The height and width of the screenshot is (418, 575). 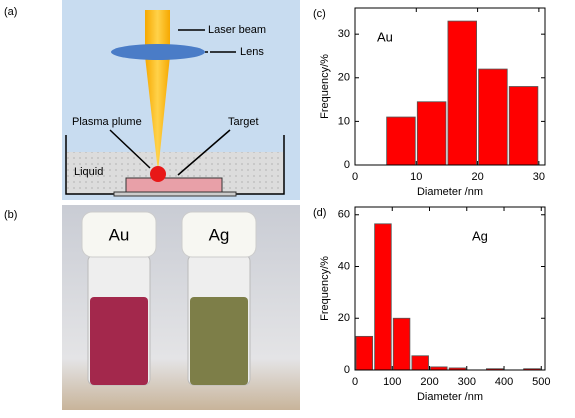 What do you see at coordinates (107, 122) in the screenshot?
I see `plume-label: Plasma plume` at bounding box center [107, 122].